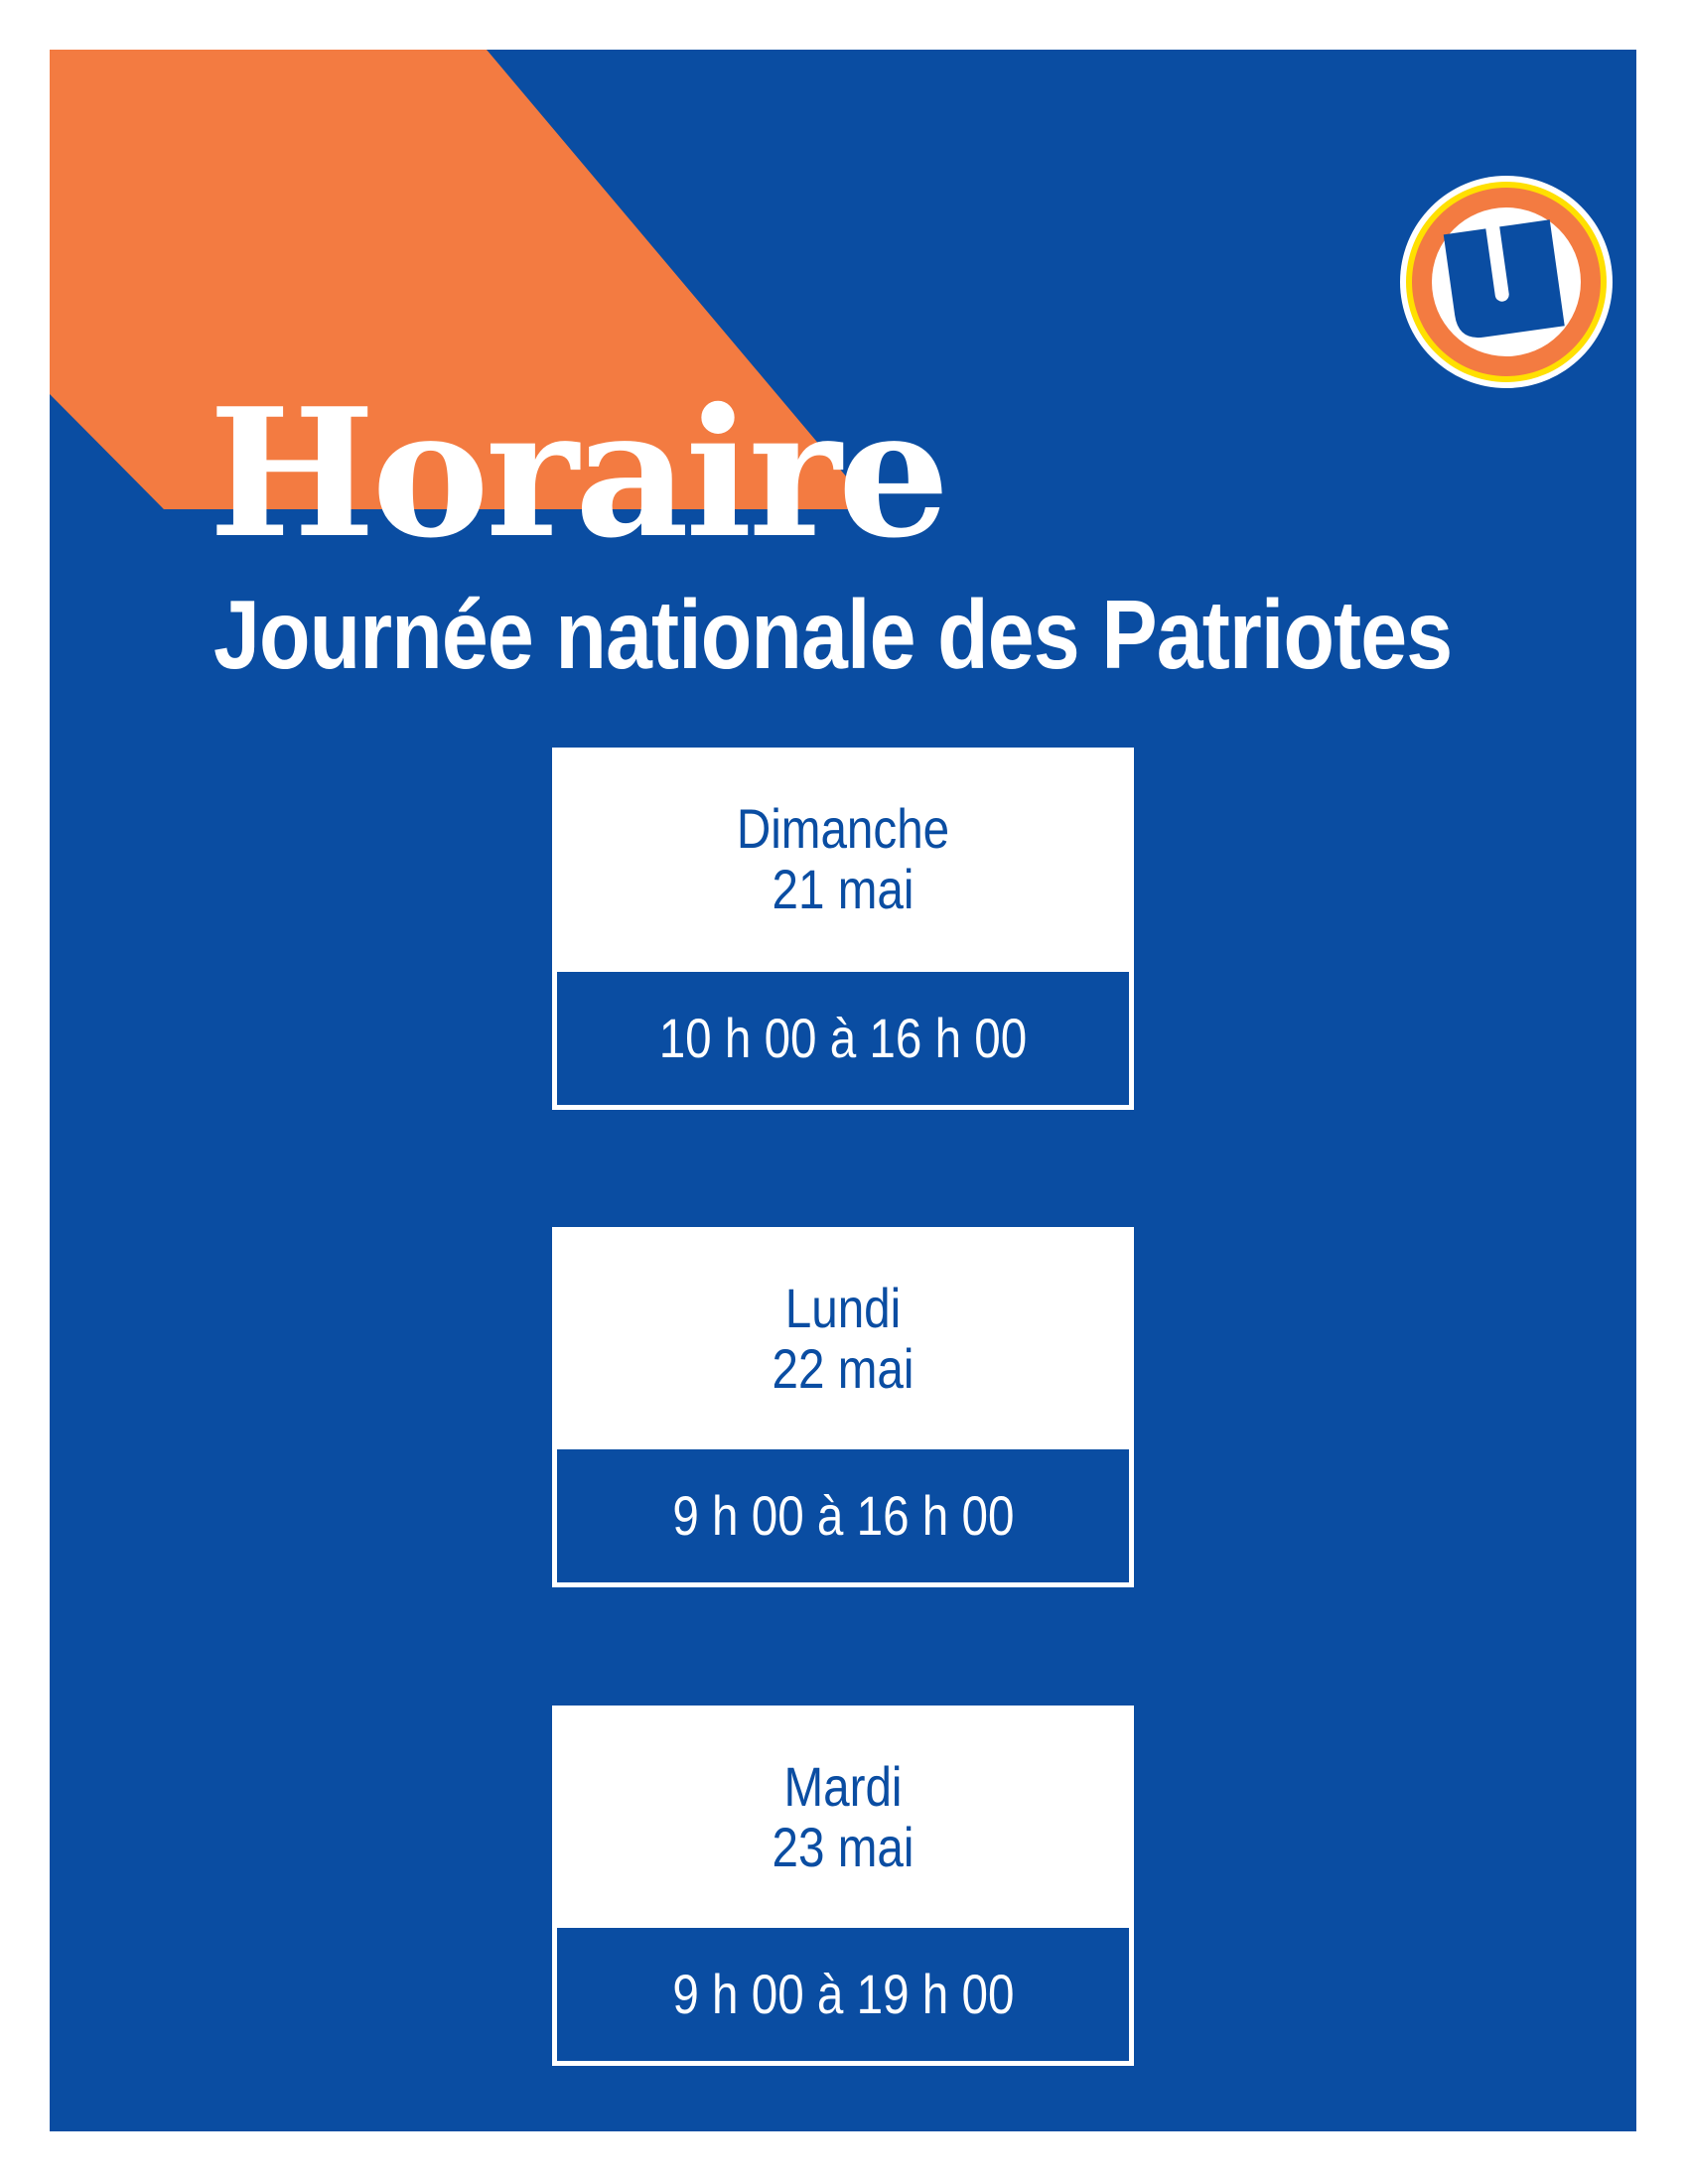 Image resolution: width=1688 pixels, height=2184 pixels. Describe the element at coordinates (579, 473) in the screenshot. I see `page-title: Horaire` at that location.